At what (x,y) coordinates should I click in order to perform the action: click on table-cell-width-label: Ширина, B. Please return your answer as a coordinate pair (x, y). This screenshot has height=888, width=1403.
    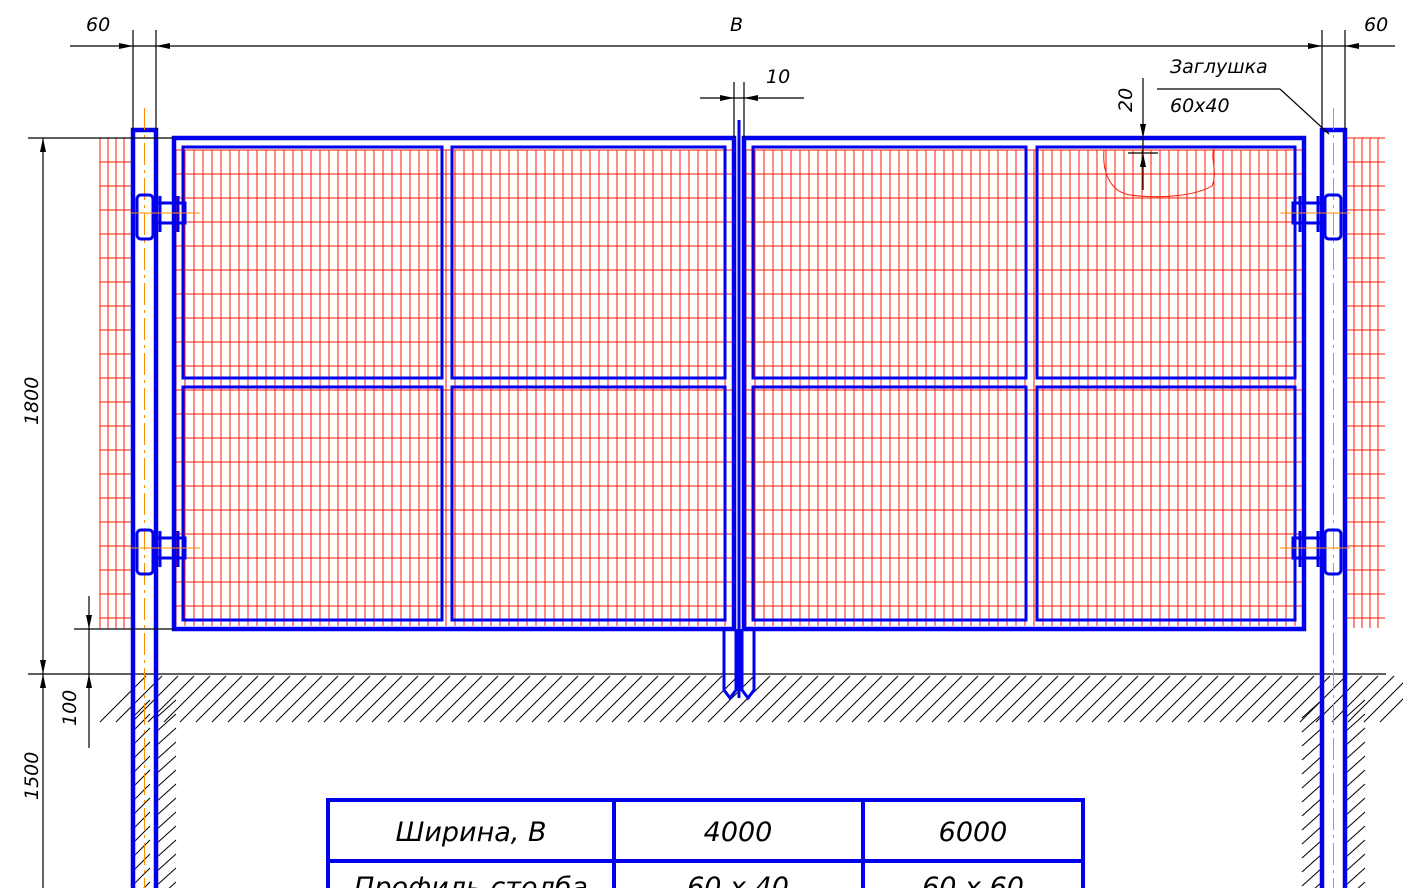
    Looking at the image, I should click on (471, 832).